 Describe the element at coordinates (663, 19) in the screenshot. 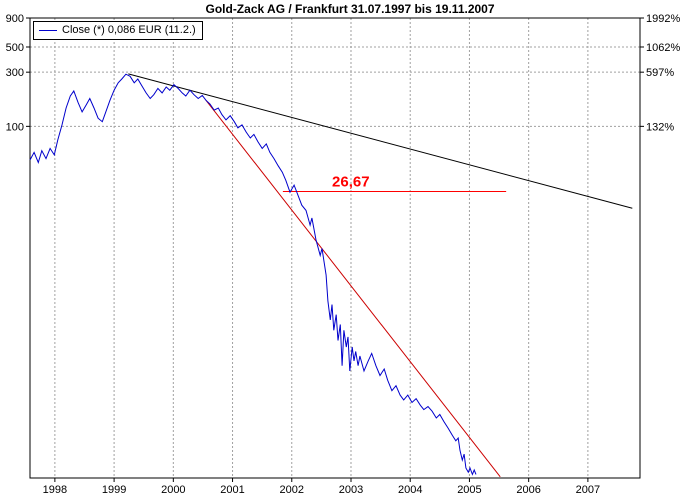

I see `y-axis-label-right: 1992%` at that location.